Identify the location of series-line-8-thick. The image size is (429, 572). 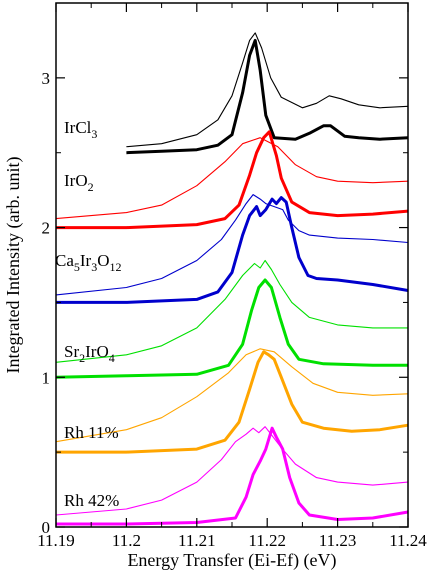
(232, 402).